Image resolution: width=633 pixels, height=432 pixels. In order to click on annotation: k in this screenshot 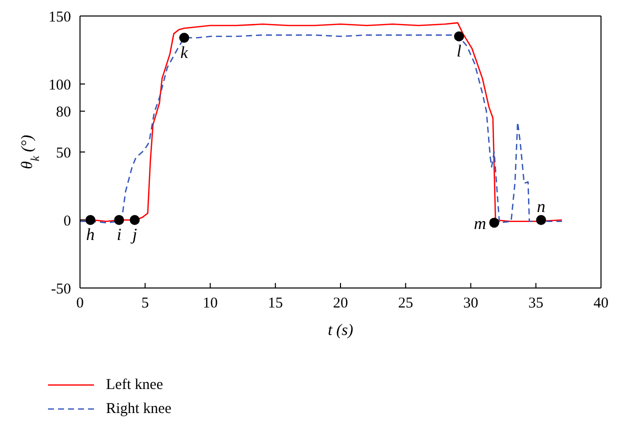, I will do `click(184, 52)`.